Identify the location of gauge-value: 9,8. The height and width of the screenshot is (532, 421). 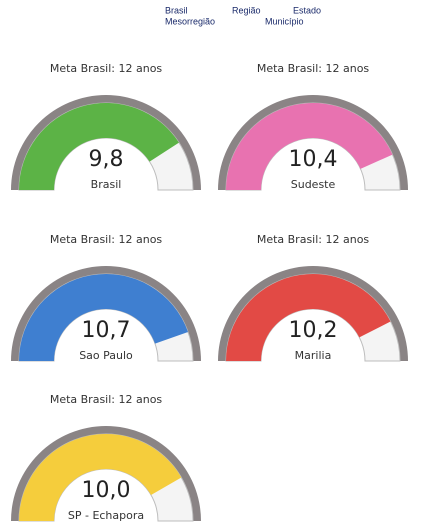
(106, 159).